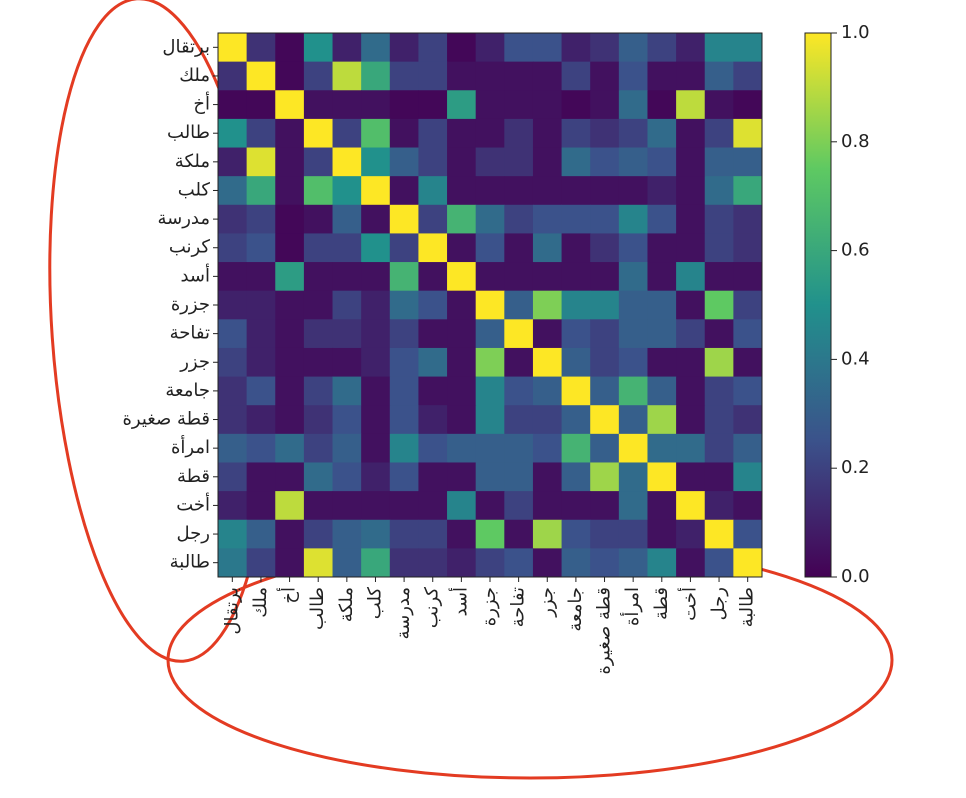 This screenshot has width=966, height=798. I want to click on colorbar-tick-label: 0.0, so click(855, 576).